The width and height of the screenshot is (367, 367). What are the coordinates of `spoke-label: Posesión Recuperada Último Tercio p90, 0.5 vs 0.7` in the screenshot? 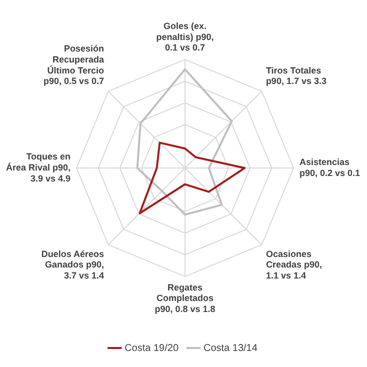 It's located at (75, 65).